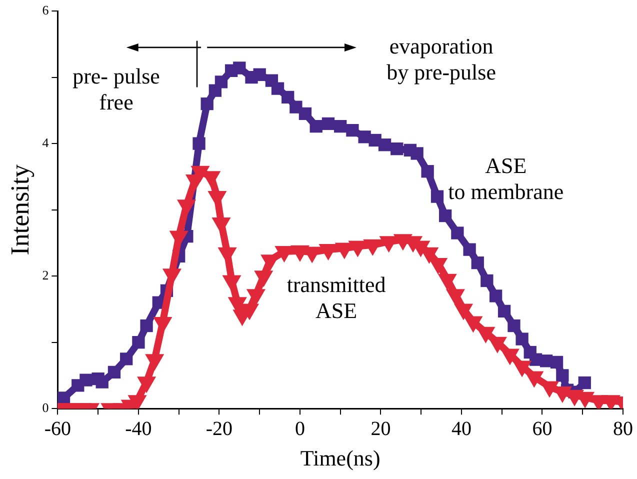 This screenshot has height=479, width=637. What do you see at coordinates (340, 458) in the screenshot?
I see `x-axis-title: Time(ns)` at bounding box center [340, 458].